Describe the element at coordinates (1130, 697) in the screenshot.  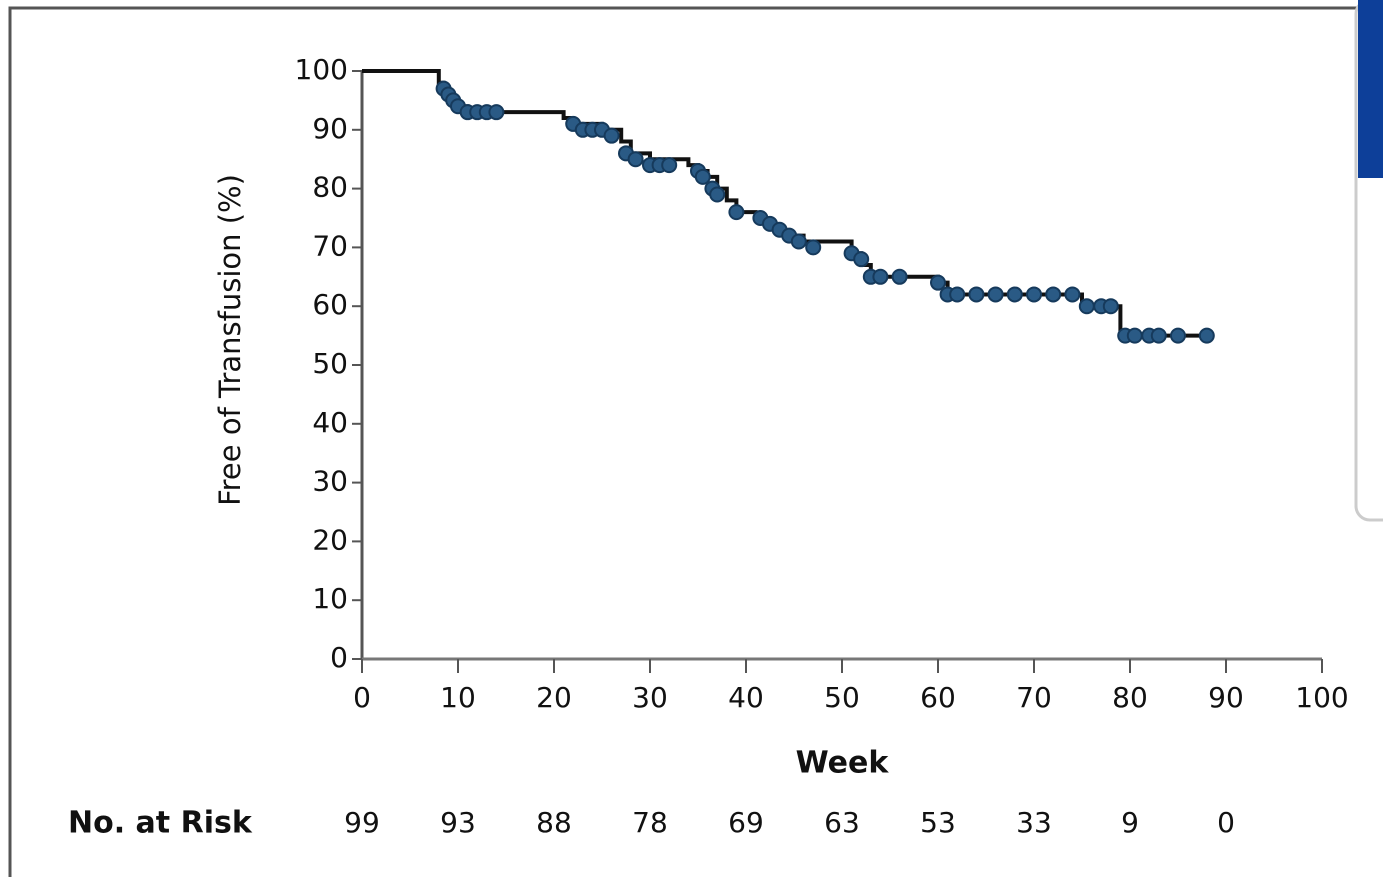
I see `x-tick-label: 80` at that location.